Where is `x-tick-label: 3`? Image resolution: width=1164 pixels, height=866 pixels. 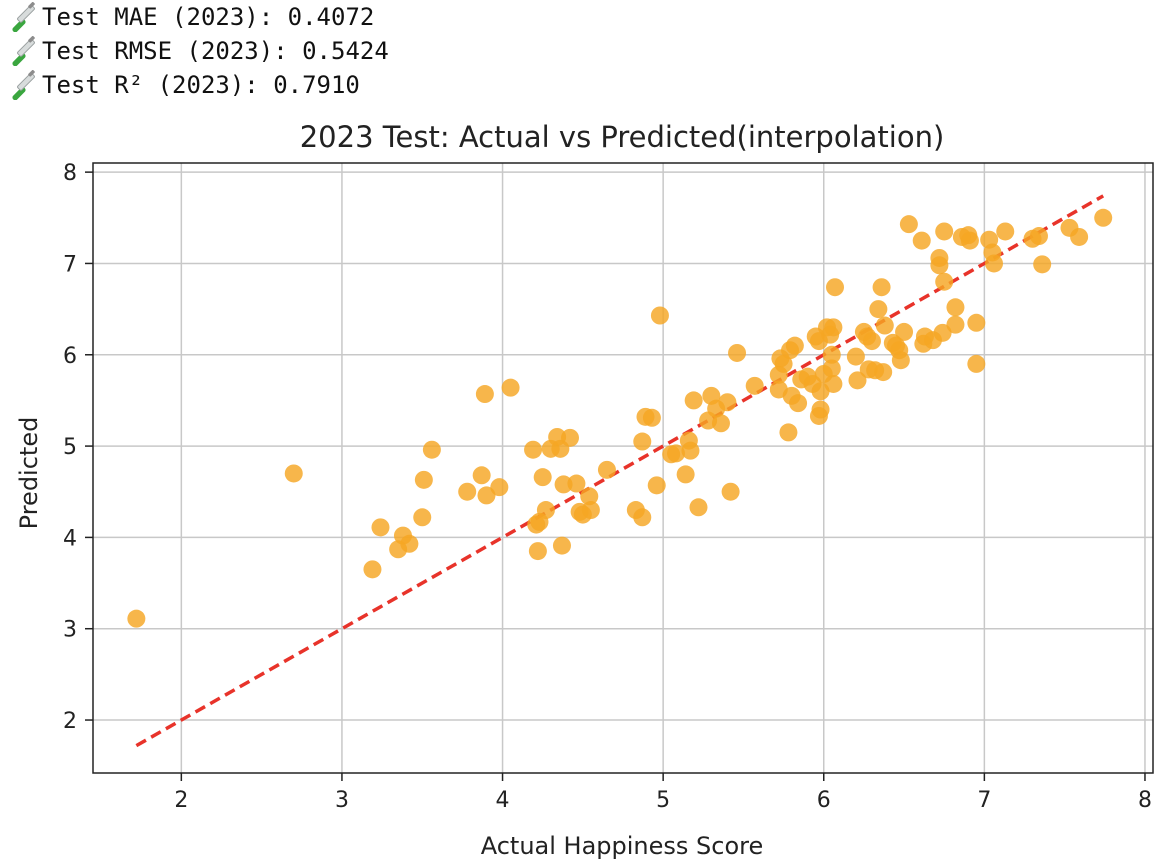
x-tick-label: 3 is located at coordinates (342, 800).